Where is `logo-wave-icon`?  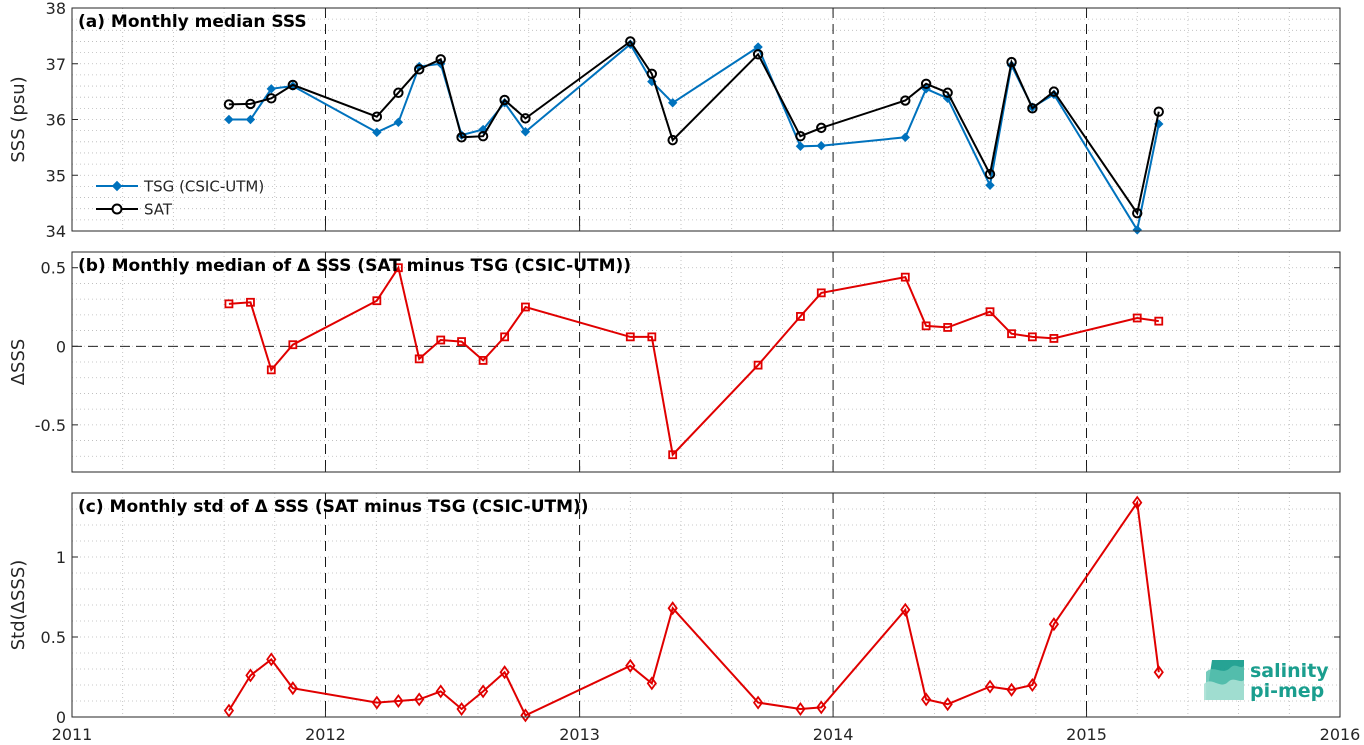
logo-wave-icon is located at coordinates (1224, 680).